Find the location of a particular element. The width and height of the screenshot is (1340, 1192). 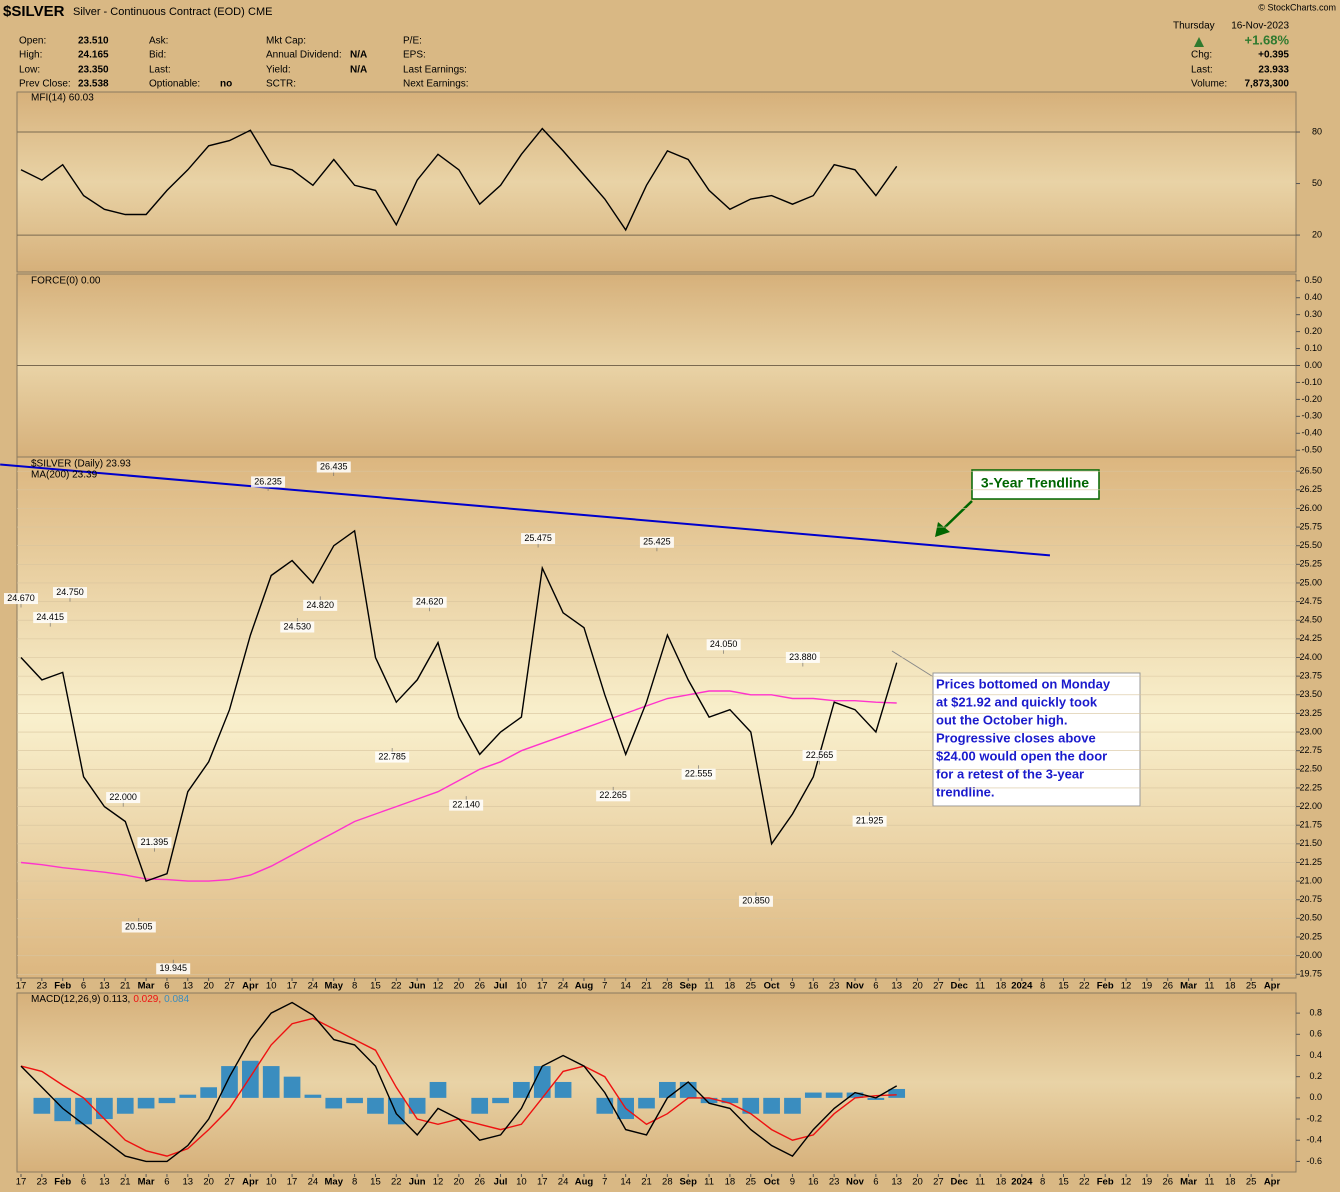

y-tick-label: 24.25 is located at coordinates (1310, 638).